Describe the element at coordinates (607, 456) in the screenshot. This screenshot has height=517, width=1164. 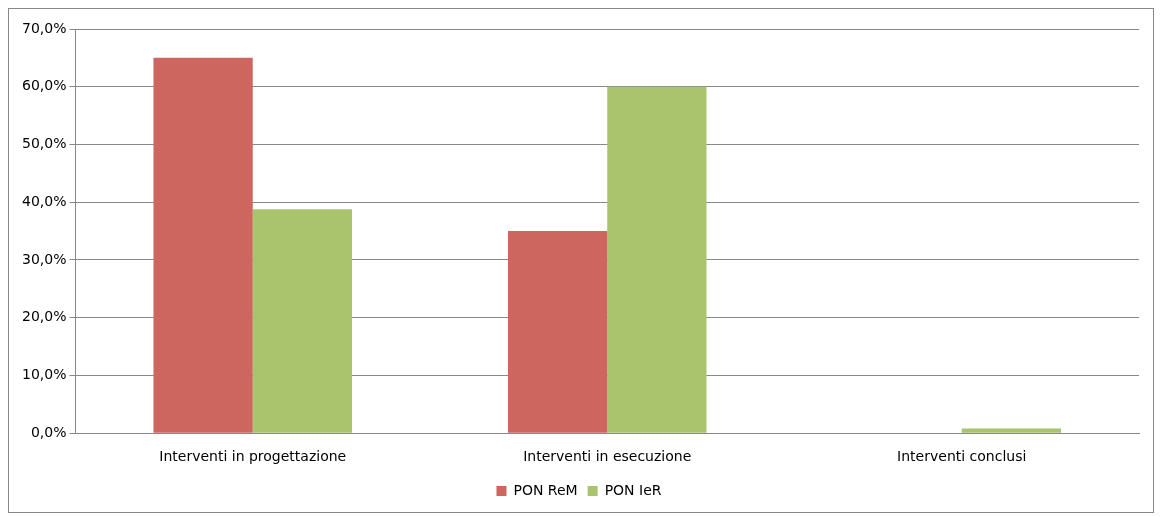
I see `x-tick-label: Interventi in esecuzione` at that location.